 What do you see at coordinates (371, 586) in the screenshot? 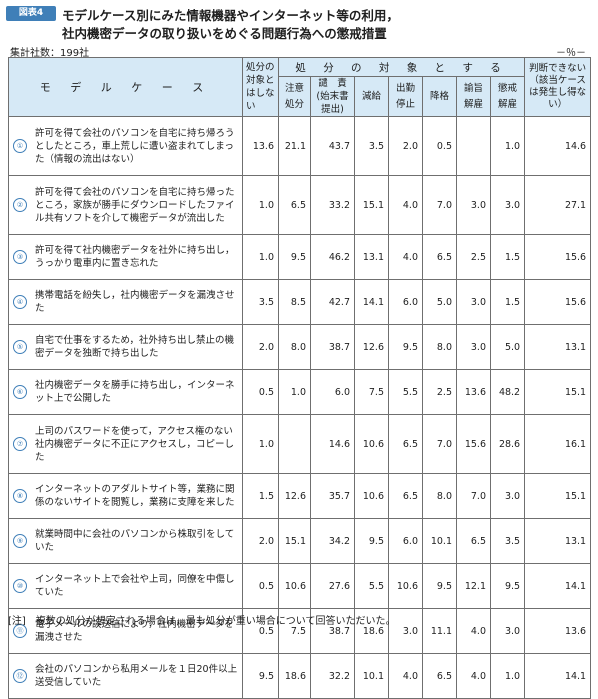
I see `value-paycut: 5.5` at bounding box center [371, 586].